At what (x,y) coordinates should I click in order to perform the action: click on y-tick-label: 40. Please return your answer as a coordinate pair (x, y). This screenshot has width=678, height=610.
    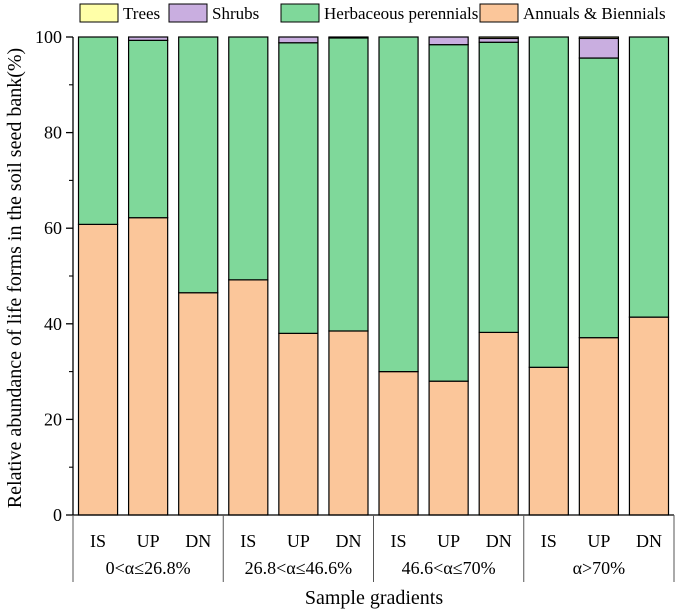
    Looking at the image, I should click on (53, 324).